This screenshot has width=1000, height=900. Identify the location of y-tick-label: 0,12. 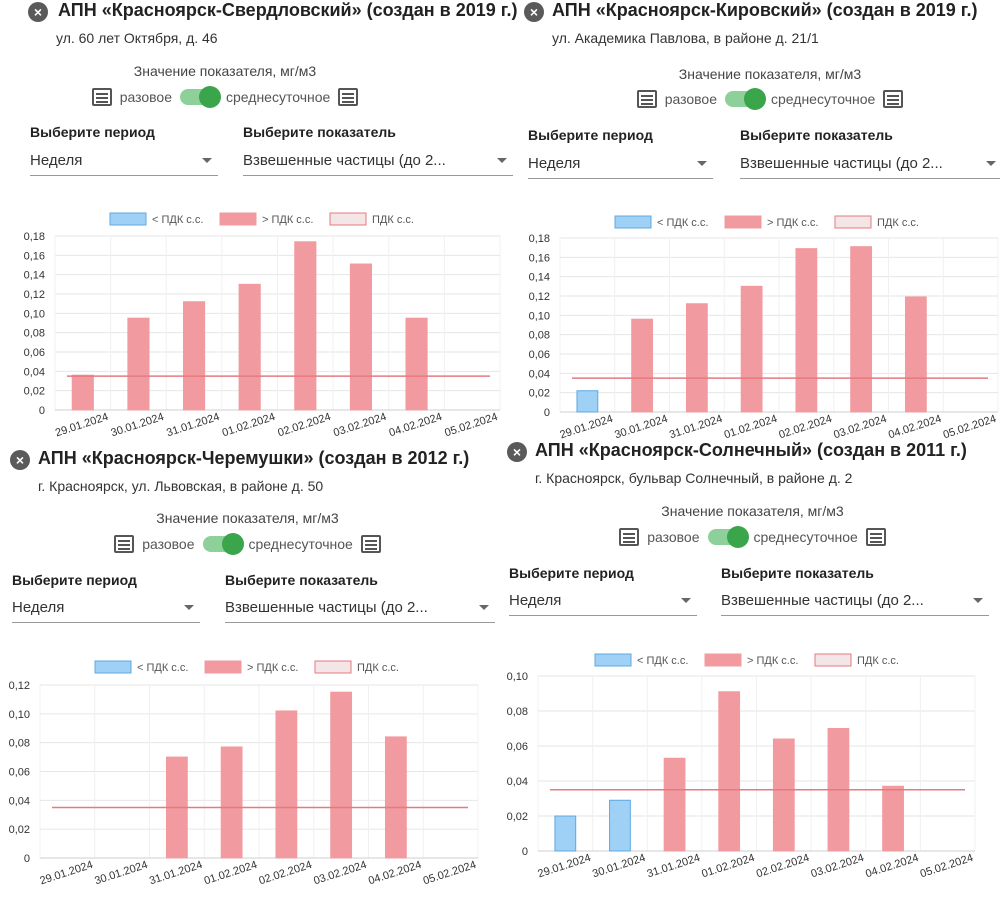
(34, 295).